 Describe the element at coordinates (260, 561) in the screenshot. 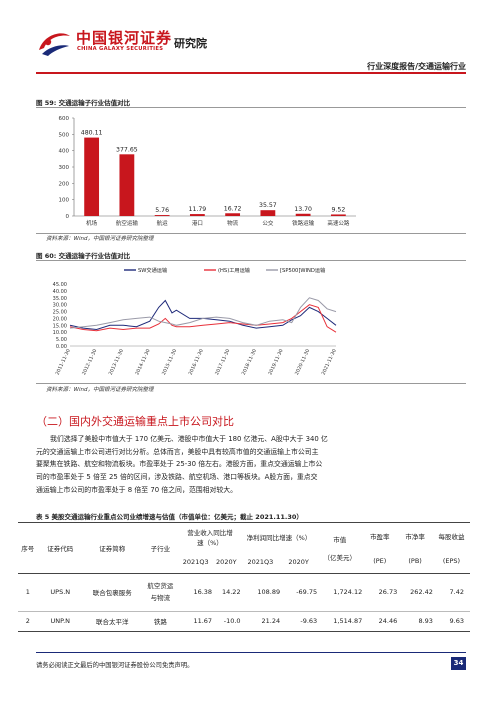

I see `th-profit-q3: 2021Q3` at that location.